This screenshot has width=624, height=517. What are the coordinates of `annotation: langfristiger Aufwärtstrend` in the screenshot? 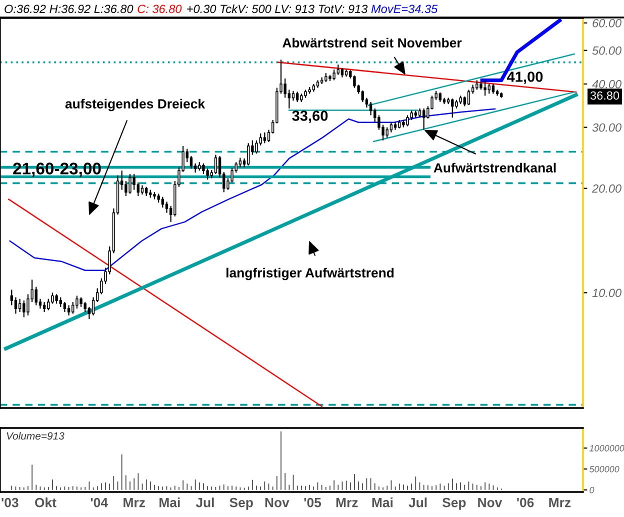 It's located at (310, 274).